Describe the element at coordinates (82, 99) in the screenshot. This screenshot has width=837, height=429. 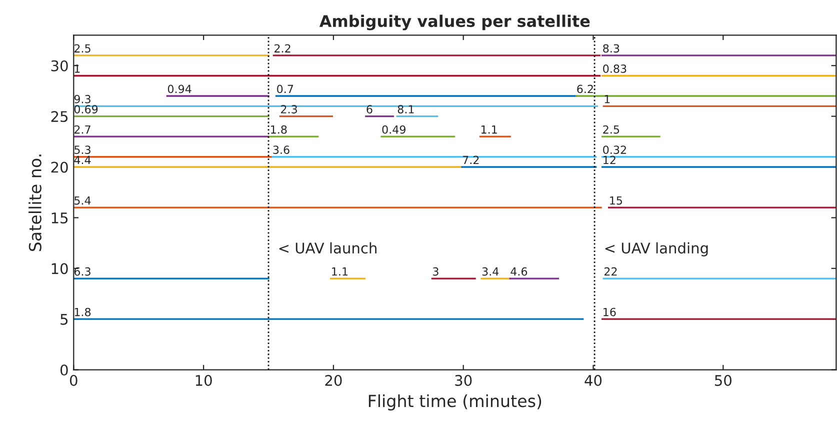
I see `annotation: 9.3` at that location.